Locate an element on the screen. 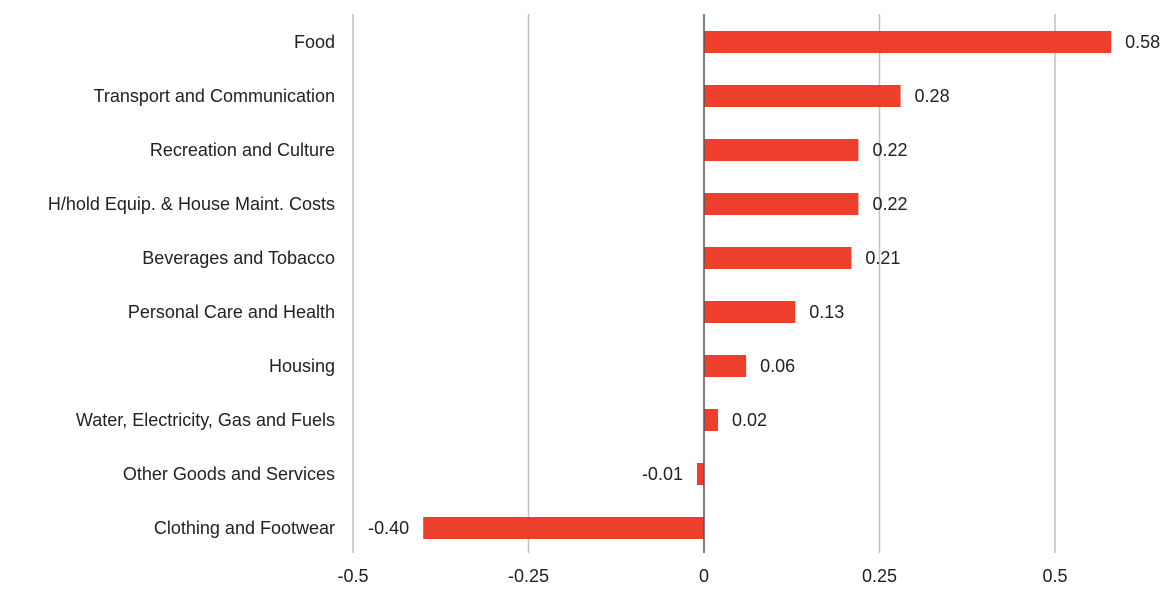 This screenshot has width=1168, height=595. category-label: Other Goods and Services is located at coordinates (229, 474).